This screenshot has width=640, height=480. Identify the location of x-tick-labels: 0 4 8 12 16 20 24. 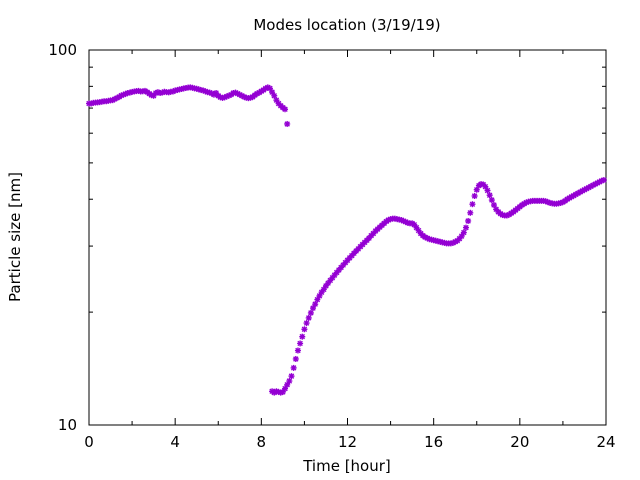
(349, 442).